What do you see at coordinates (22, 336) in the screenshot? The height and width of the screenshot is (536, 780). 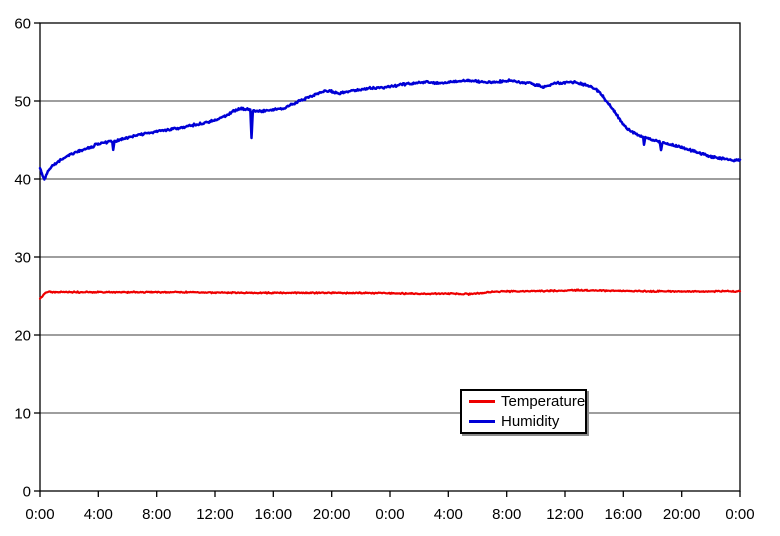 I see `y-tick-label: 20` at bounding box center [22, 336].